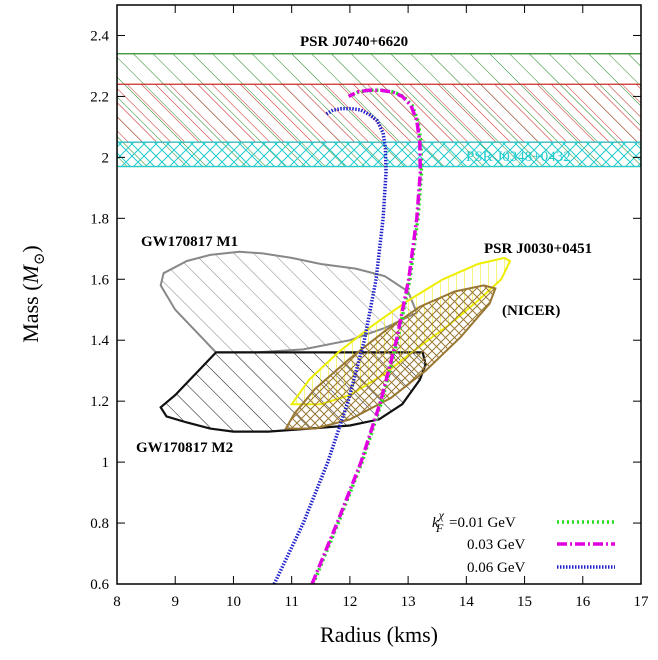 The width and height of the screenshot is (658, 660). Describe the element at coordinates (354, 42) in the screenshot. I see `psr0740-label: PSR J0740+6620` at that location.